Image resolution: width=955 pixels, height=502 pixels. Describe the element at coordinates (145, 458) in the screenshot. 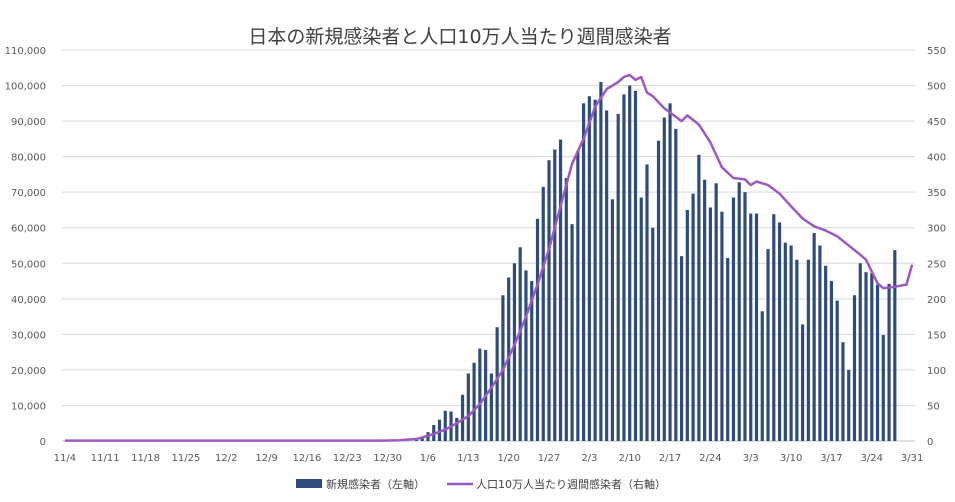

I see `x-tick-label: 11/18` at that location.